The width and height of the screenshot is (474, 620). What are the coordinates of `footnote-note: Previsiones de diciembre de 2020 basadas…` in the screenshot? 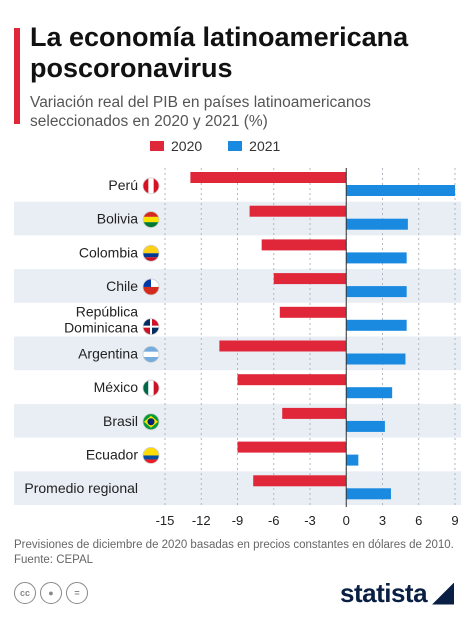 It's located at (234, 545).